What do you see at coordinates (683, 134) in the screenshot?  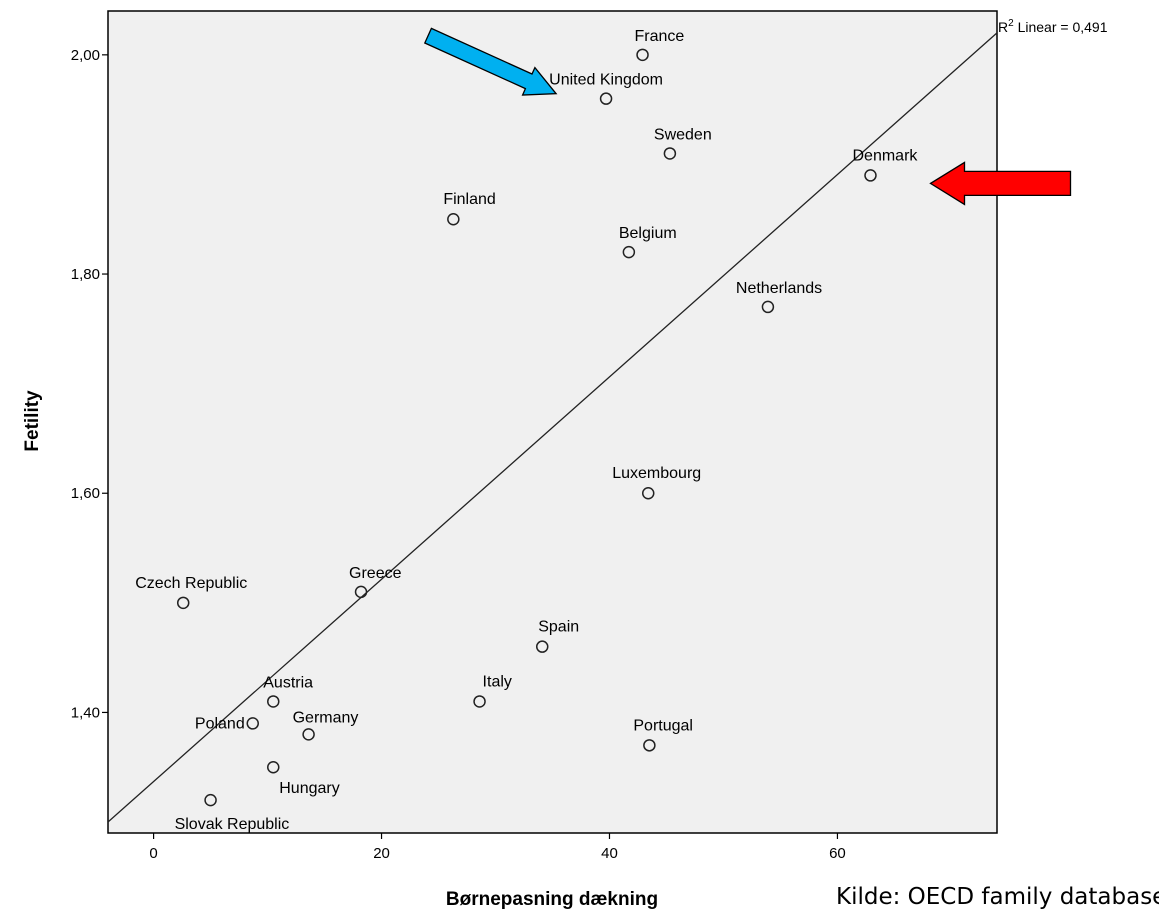 I see `point-label-sweden: Sweden` at bounding box center [683, 134].